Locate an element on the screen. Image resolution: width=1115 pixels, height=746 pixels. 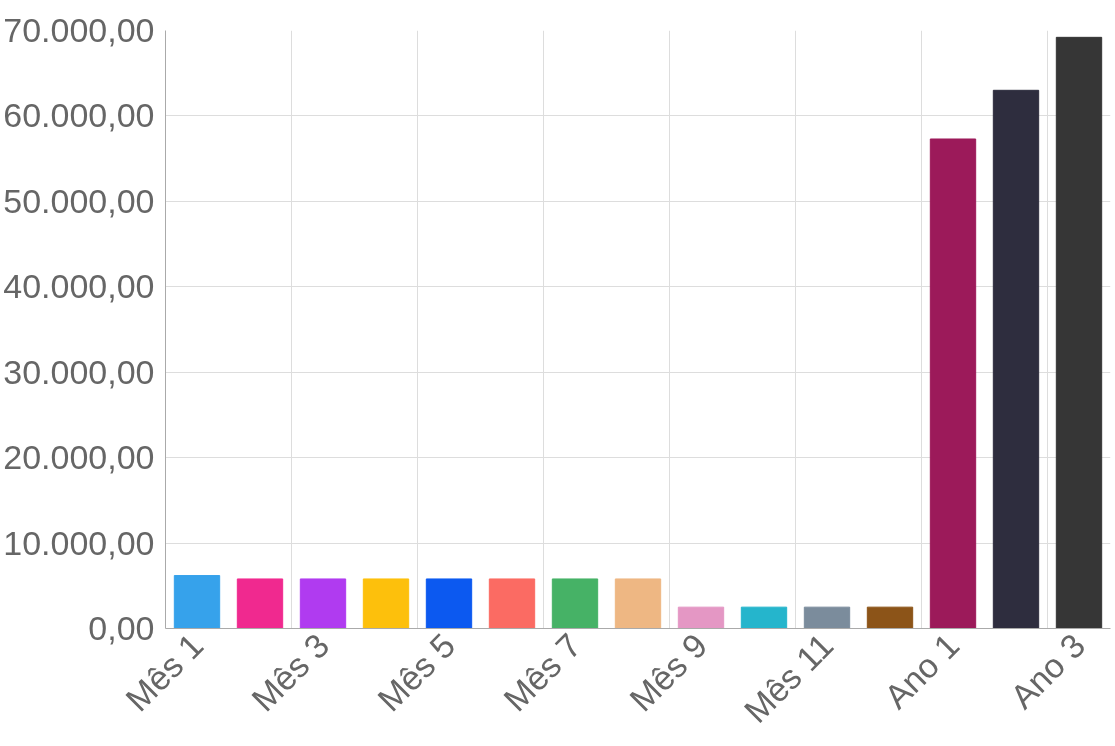
y-tick-label: 70.000,00 is located at coordinates (79, 30).